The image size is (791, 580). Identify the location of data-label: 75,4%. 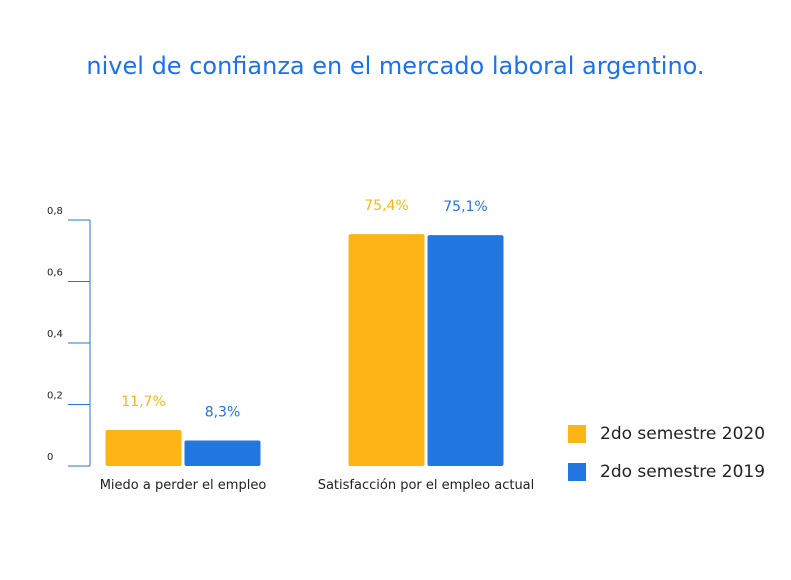
(386, 206).